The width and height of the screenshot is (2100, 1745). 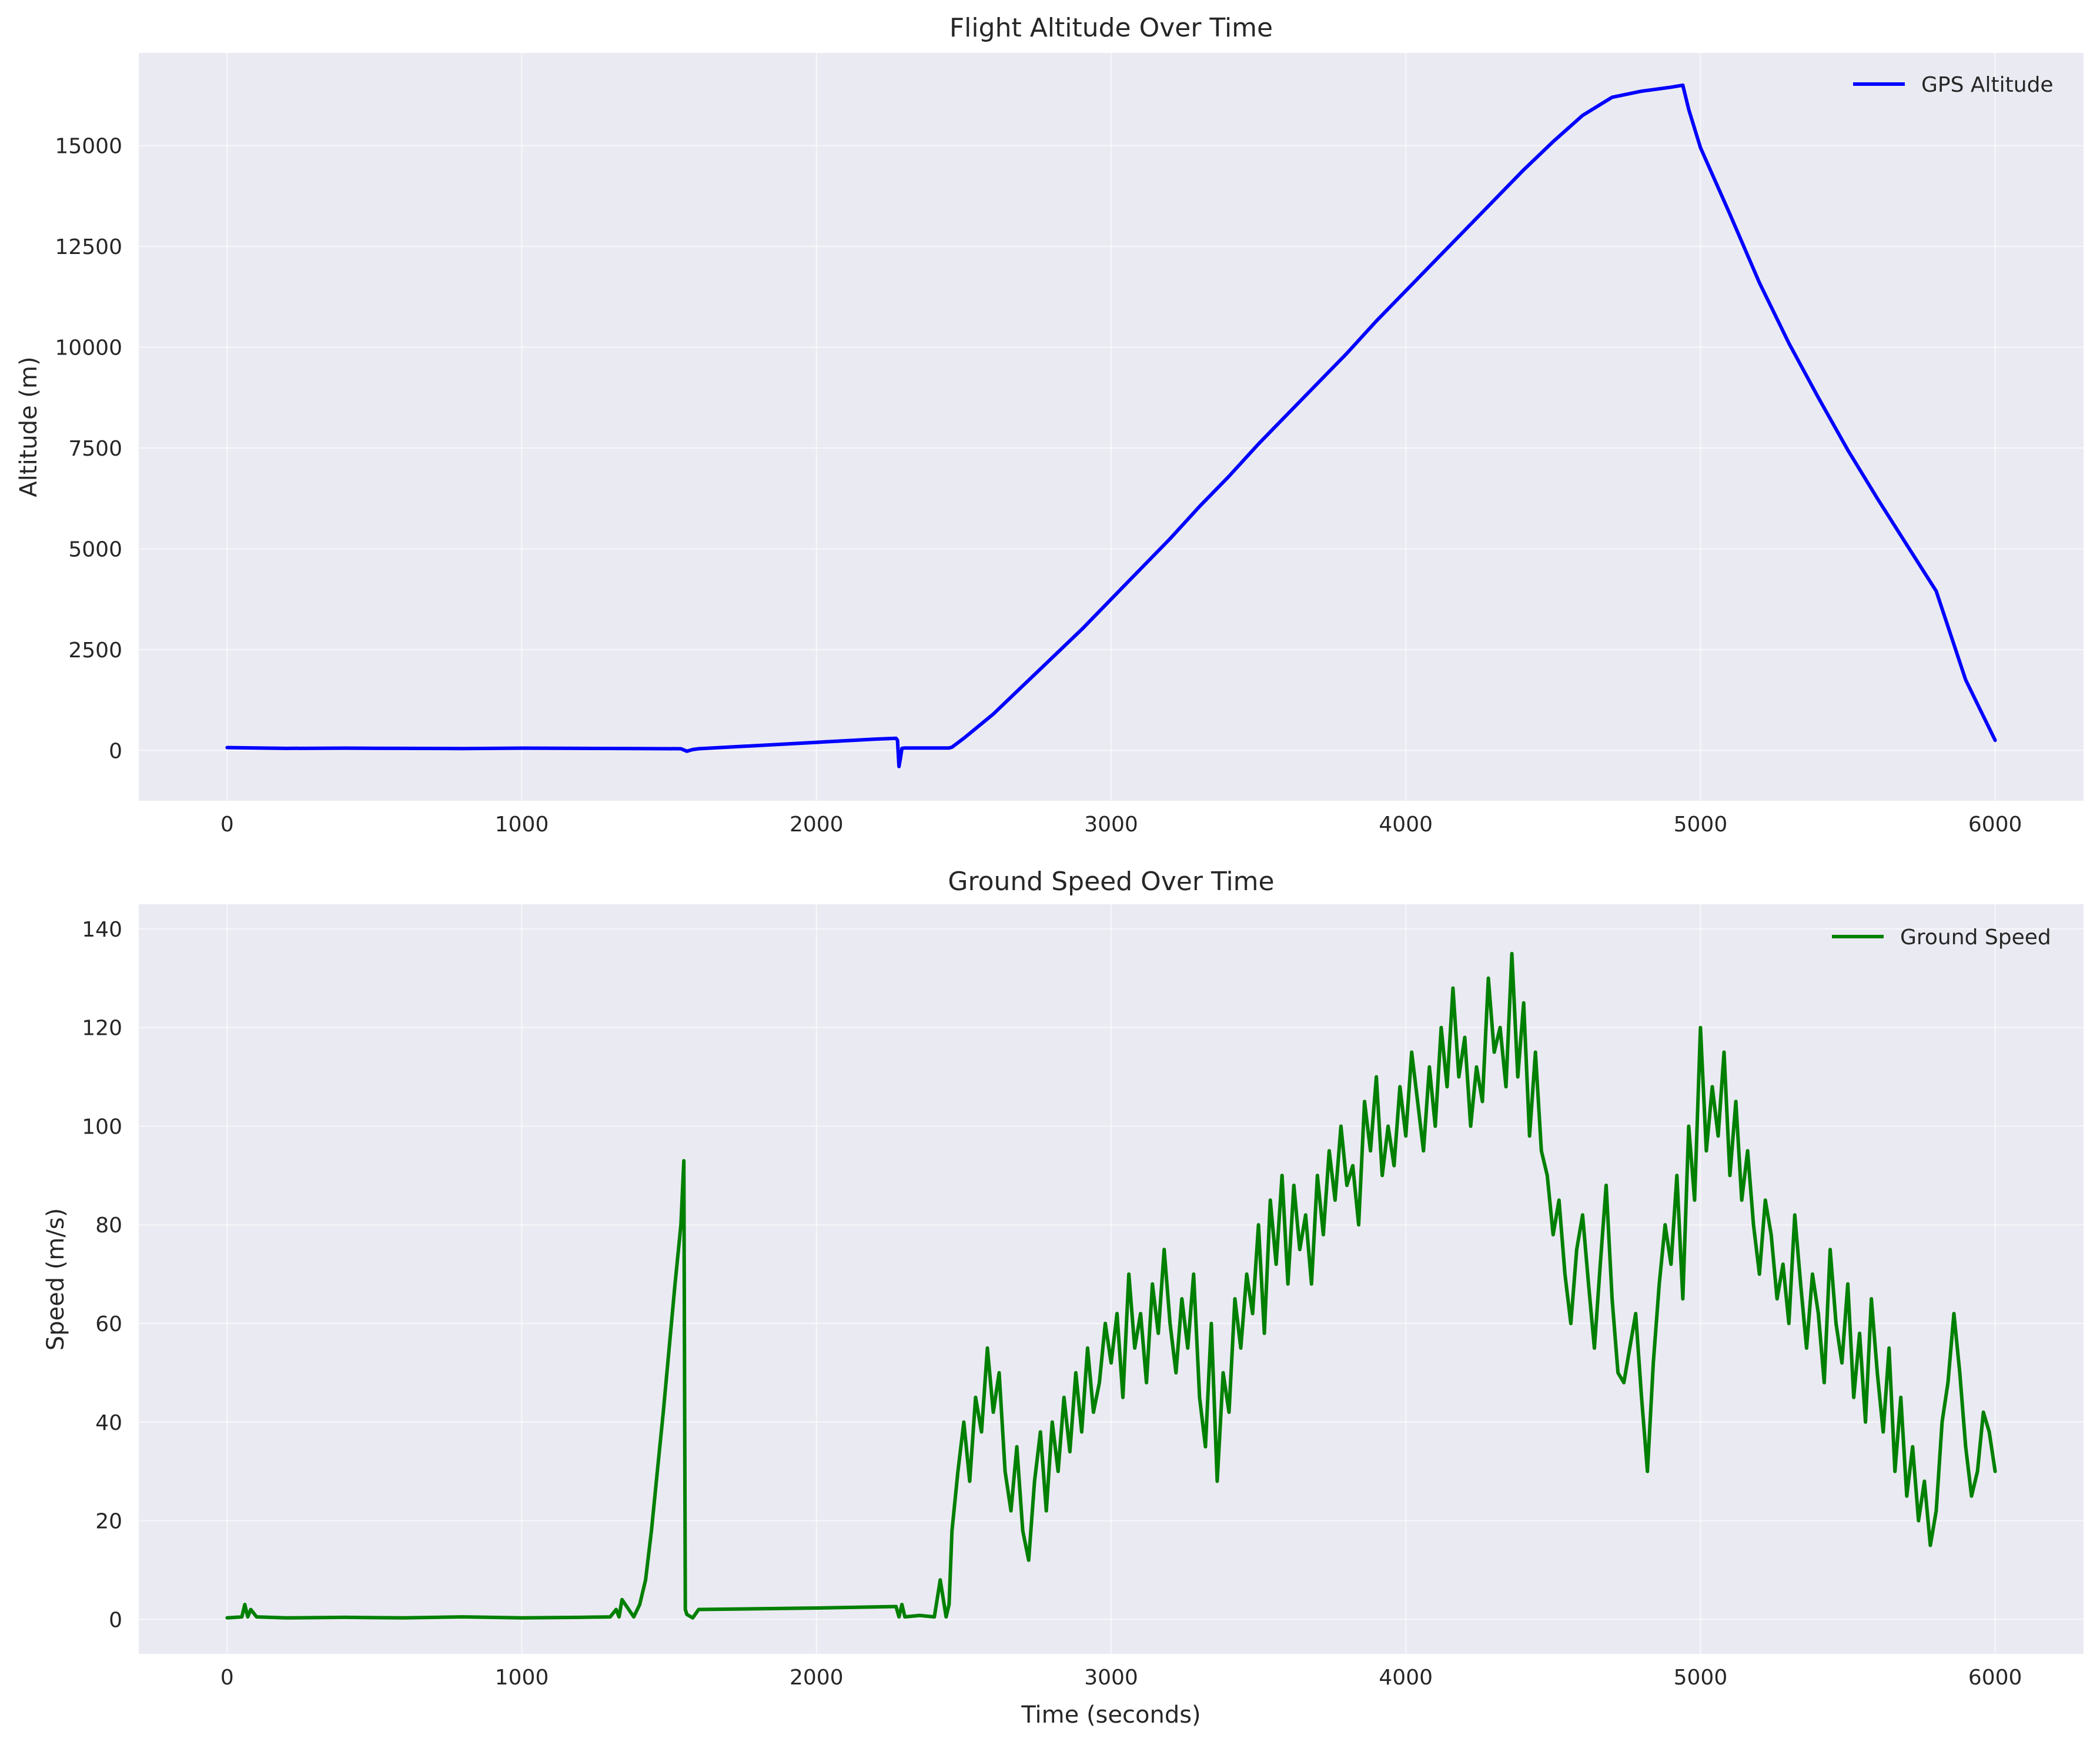 What do you see at coordinates (108, 1423) in the screenshot?
I see `speed-y-tick-label: 40` at bounding box center [108, 1423].